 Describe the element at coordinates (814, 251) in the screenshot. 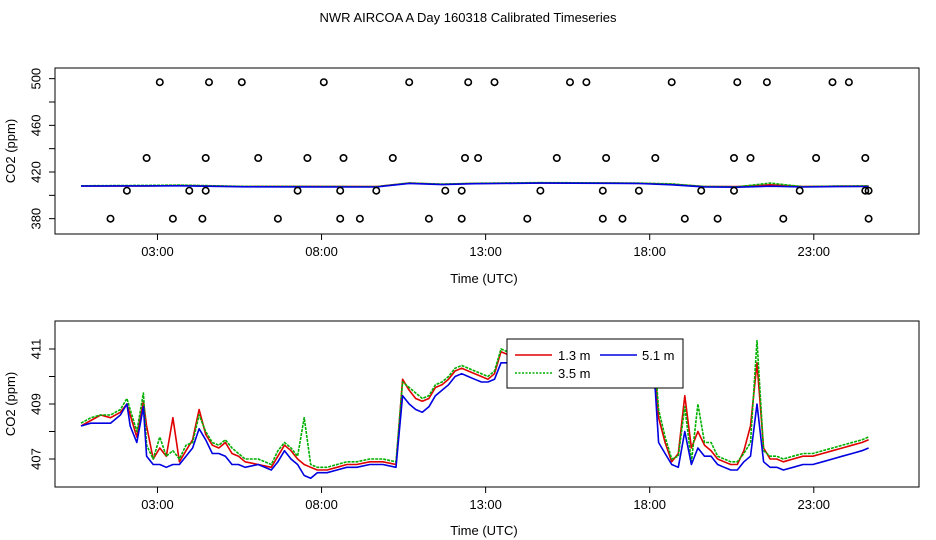

I see `top-x-tick-label: 23:00` at that location.